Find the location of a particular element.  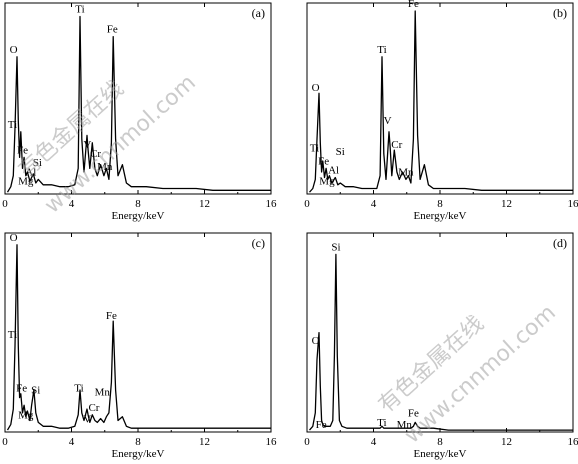

panel-label: (c) is located at coordinates (258, 243).